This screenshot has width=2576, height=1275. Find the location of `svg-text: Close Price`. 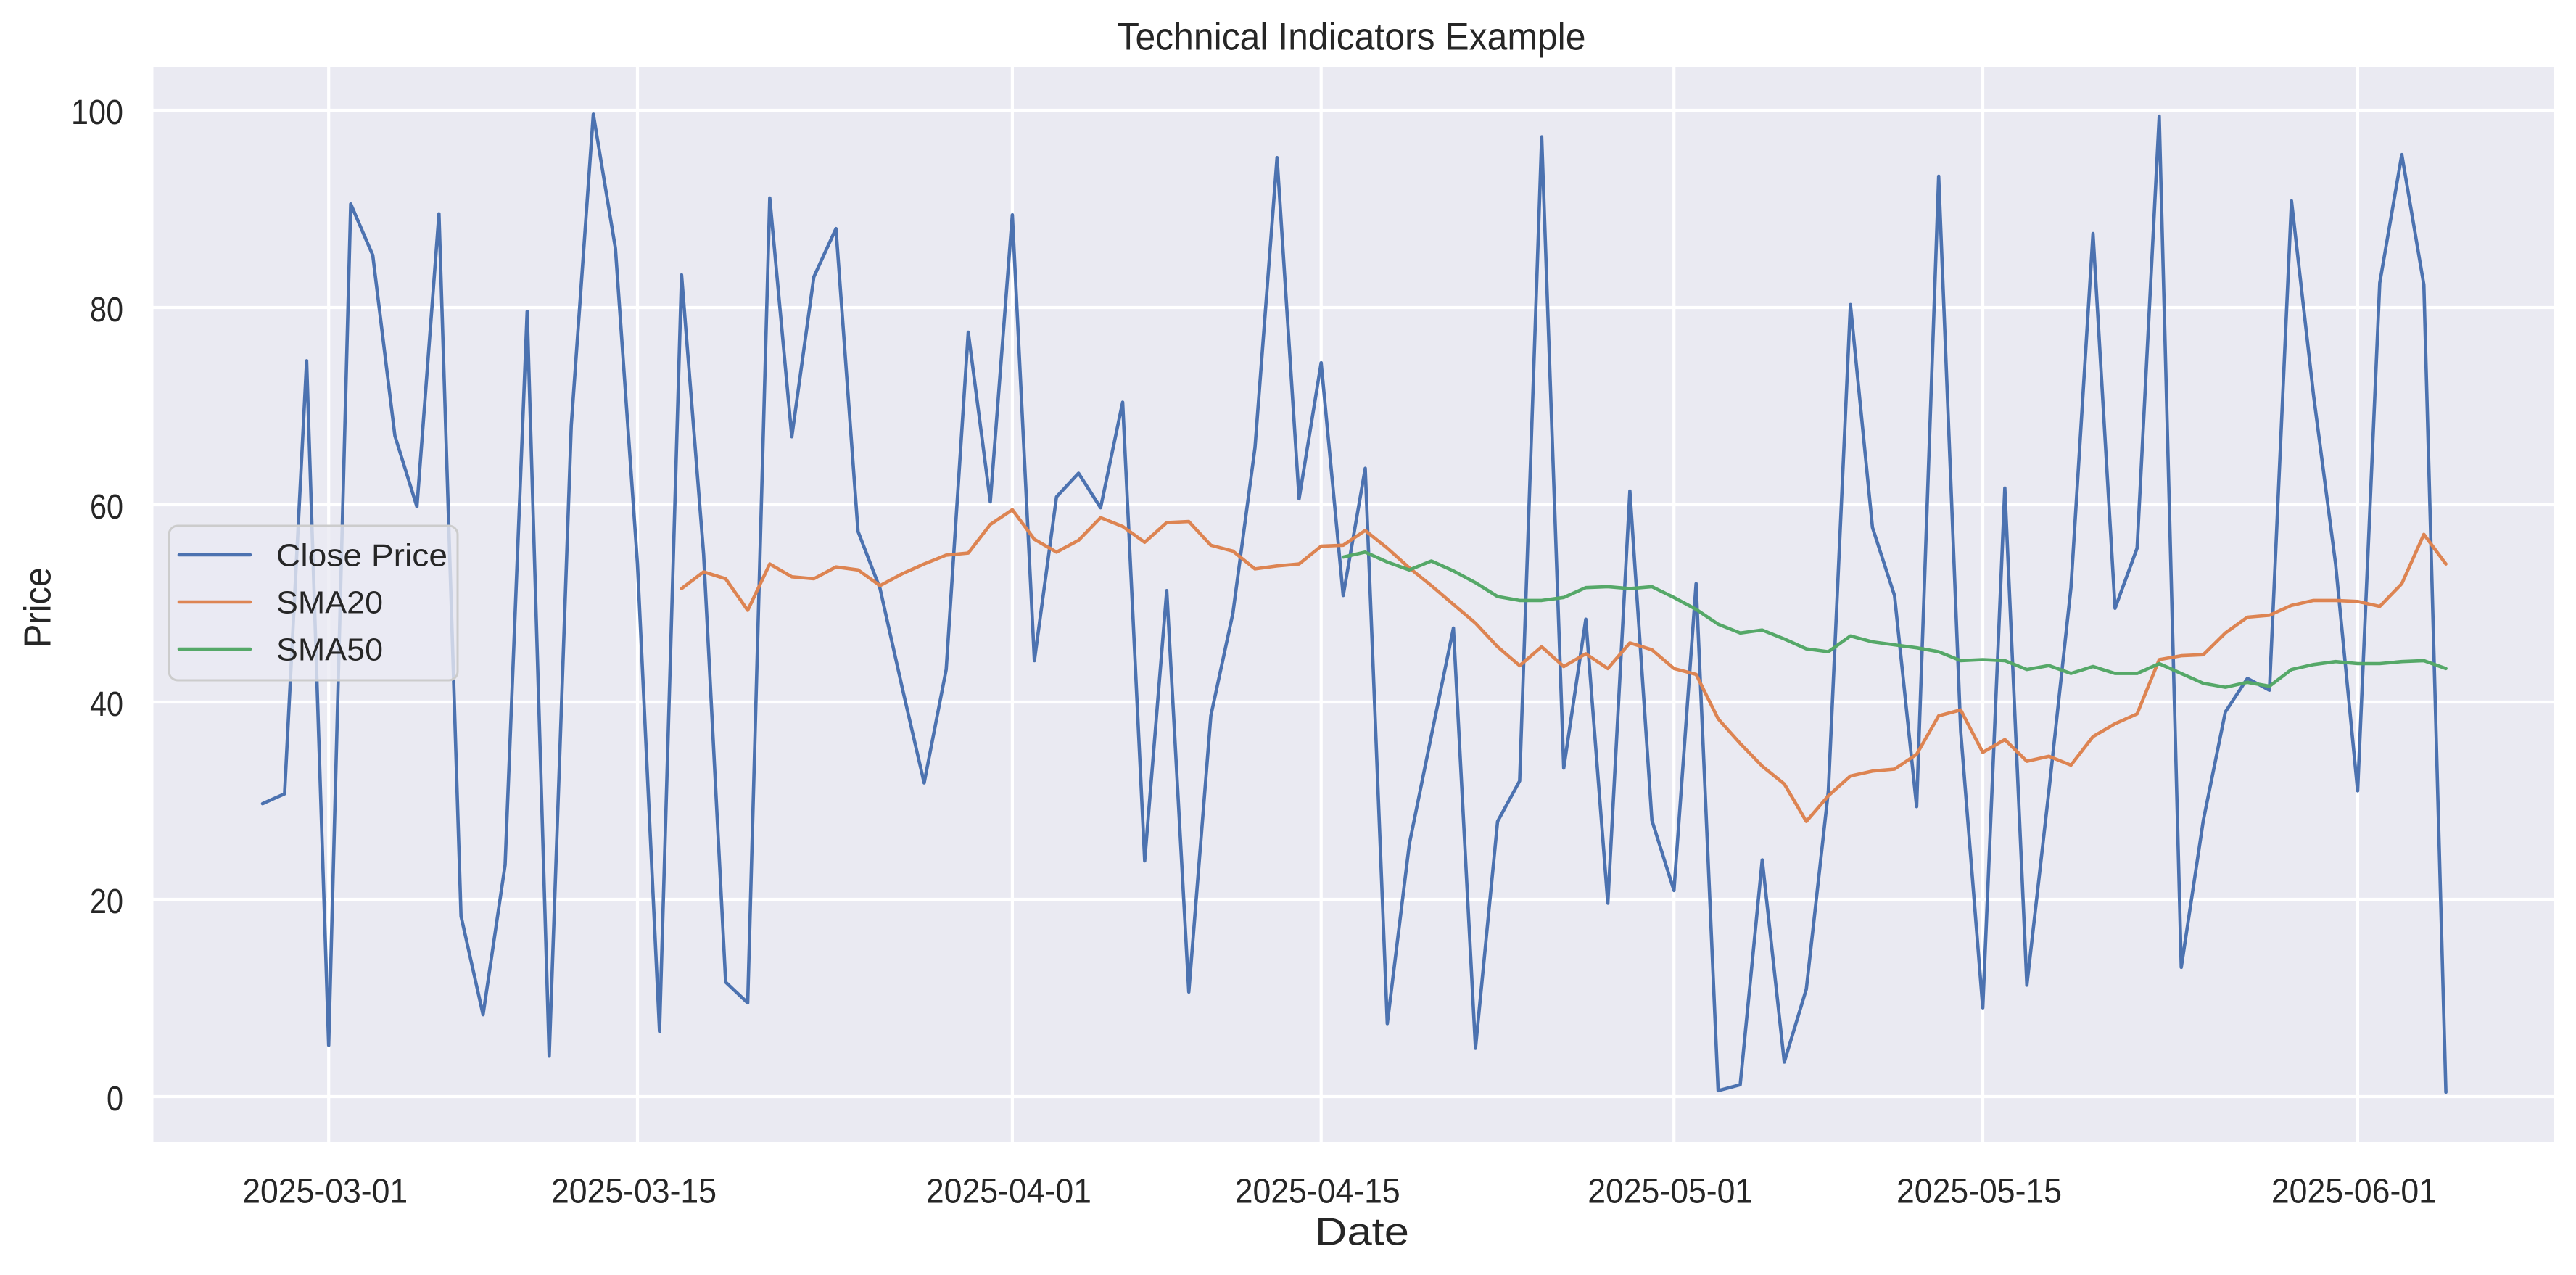

svg-text: Close Price is located at coordinates (361, 556).